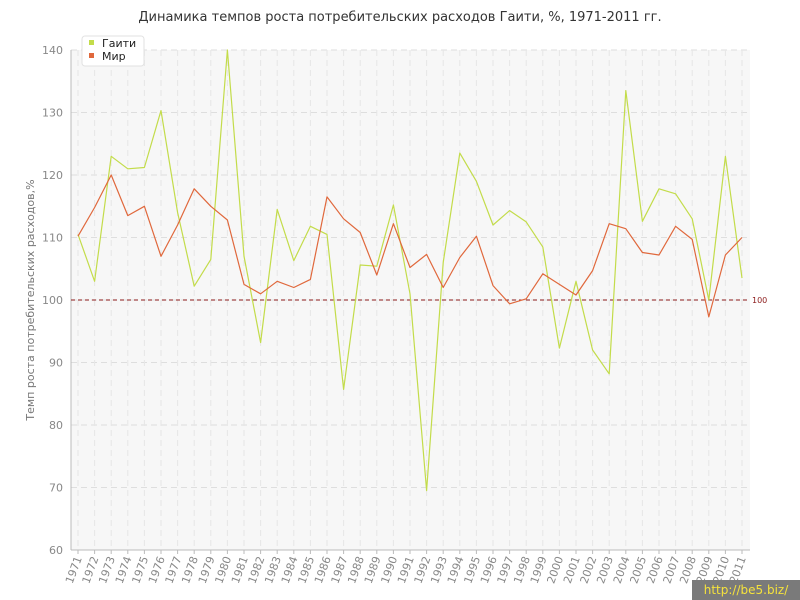  What do you see at coordinates (52, 238) in the screenshot?
I see `y-tick-label: 110` at bounding box center [52, 238].